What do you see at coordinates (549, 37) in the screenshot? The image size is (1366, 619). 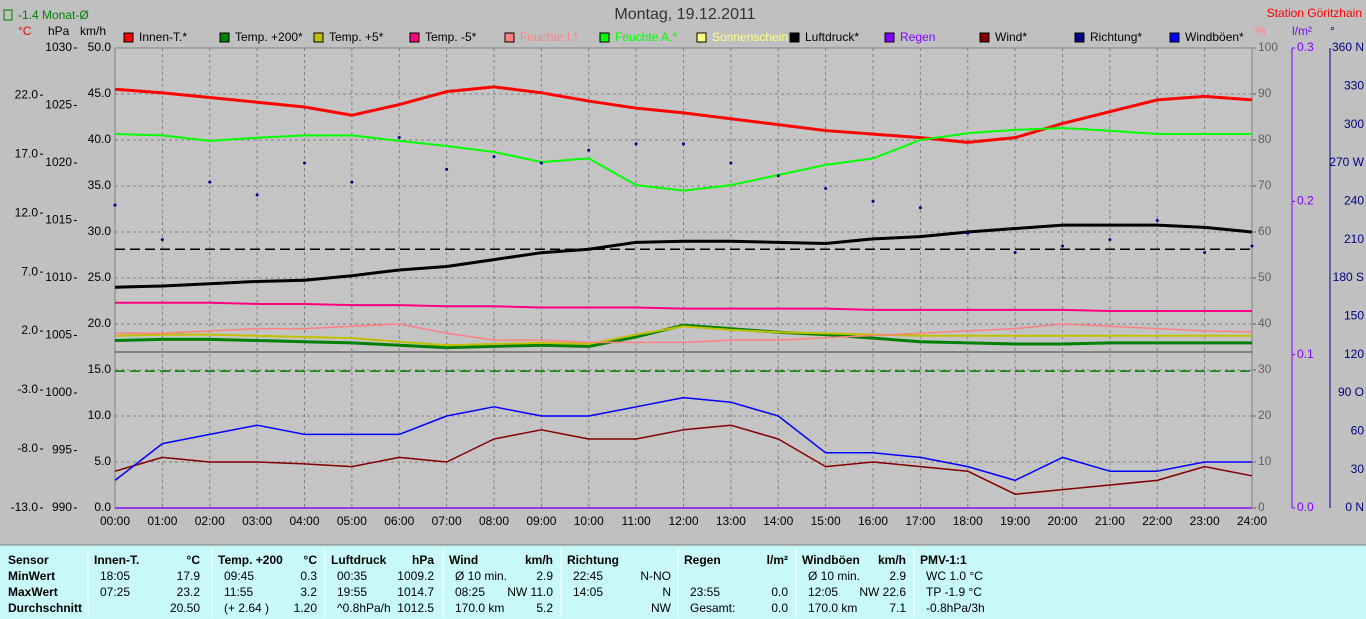 I see `legend-label: Feuchte I.*` at bounding box center [549, 37].